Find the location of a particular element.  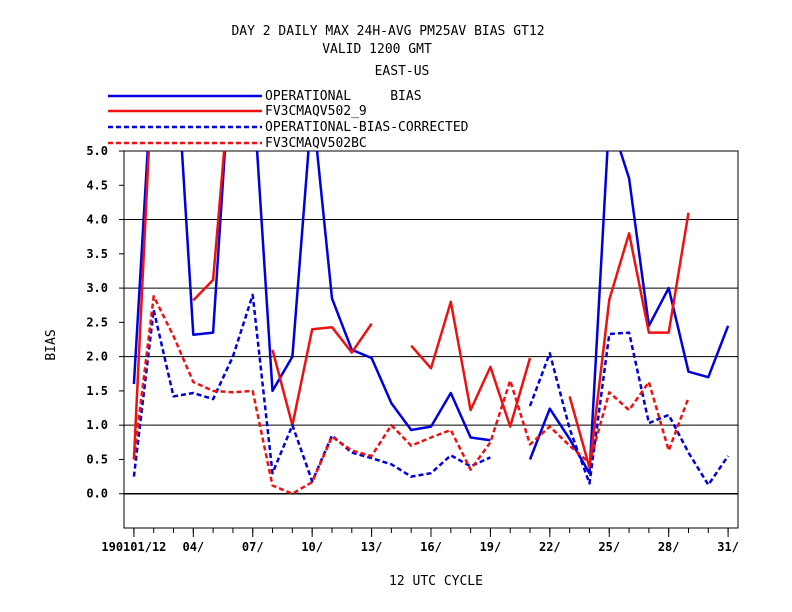

y-tick-label-8: 4.0 is located at coordinates (97, 220).